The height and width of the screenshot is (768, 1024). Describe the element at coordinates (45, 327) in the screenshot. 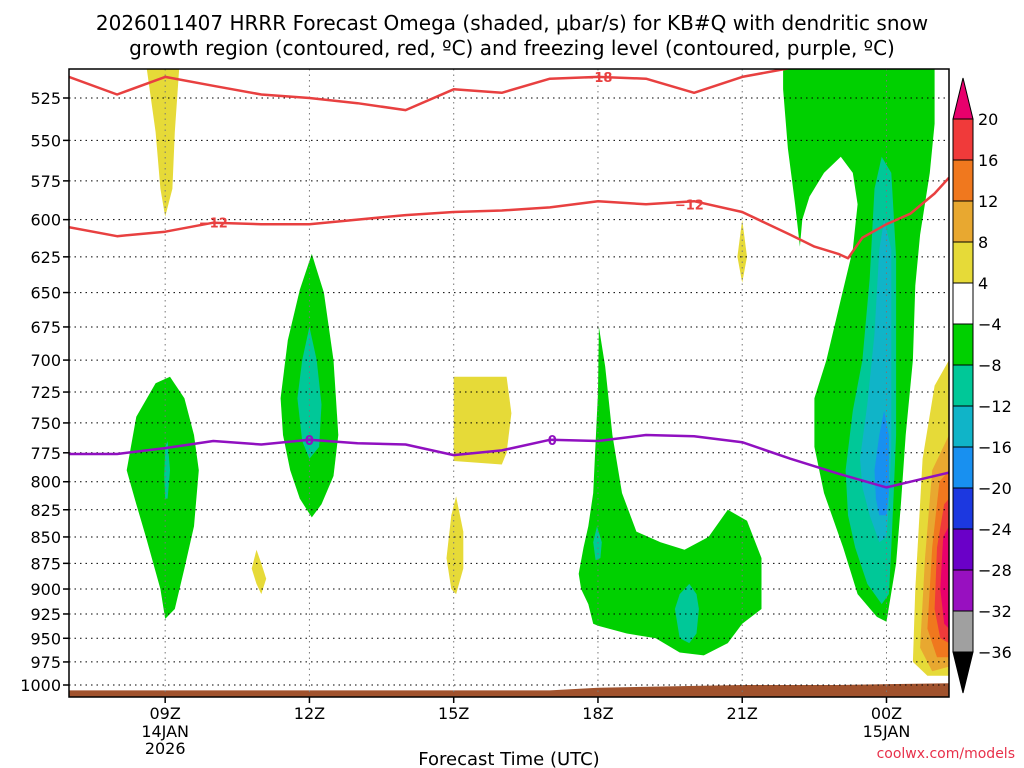

I see `y-tick-label-675: 675` at that location.